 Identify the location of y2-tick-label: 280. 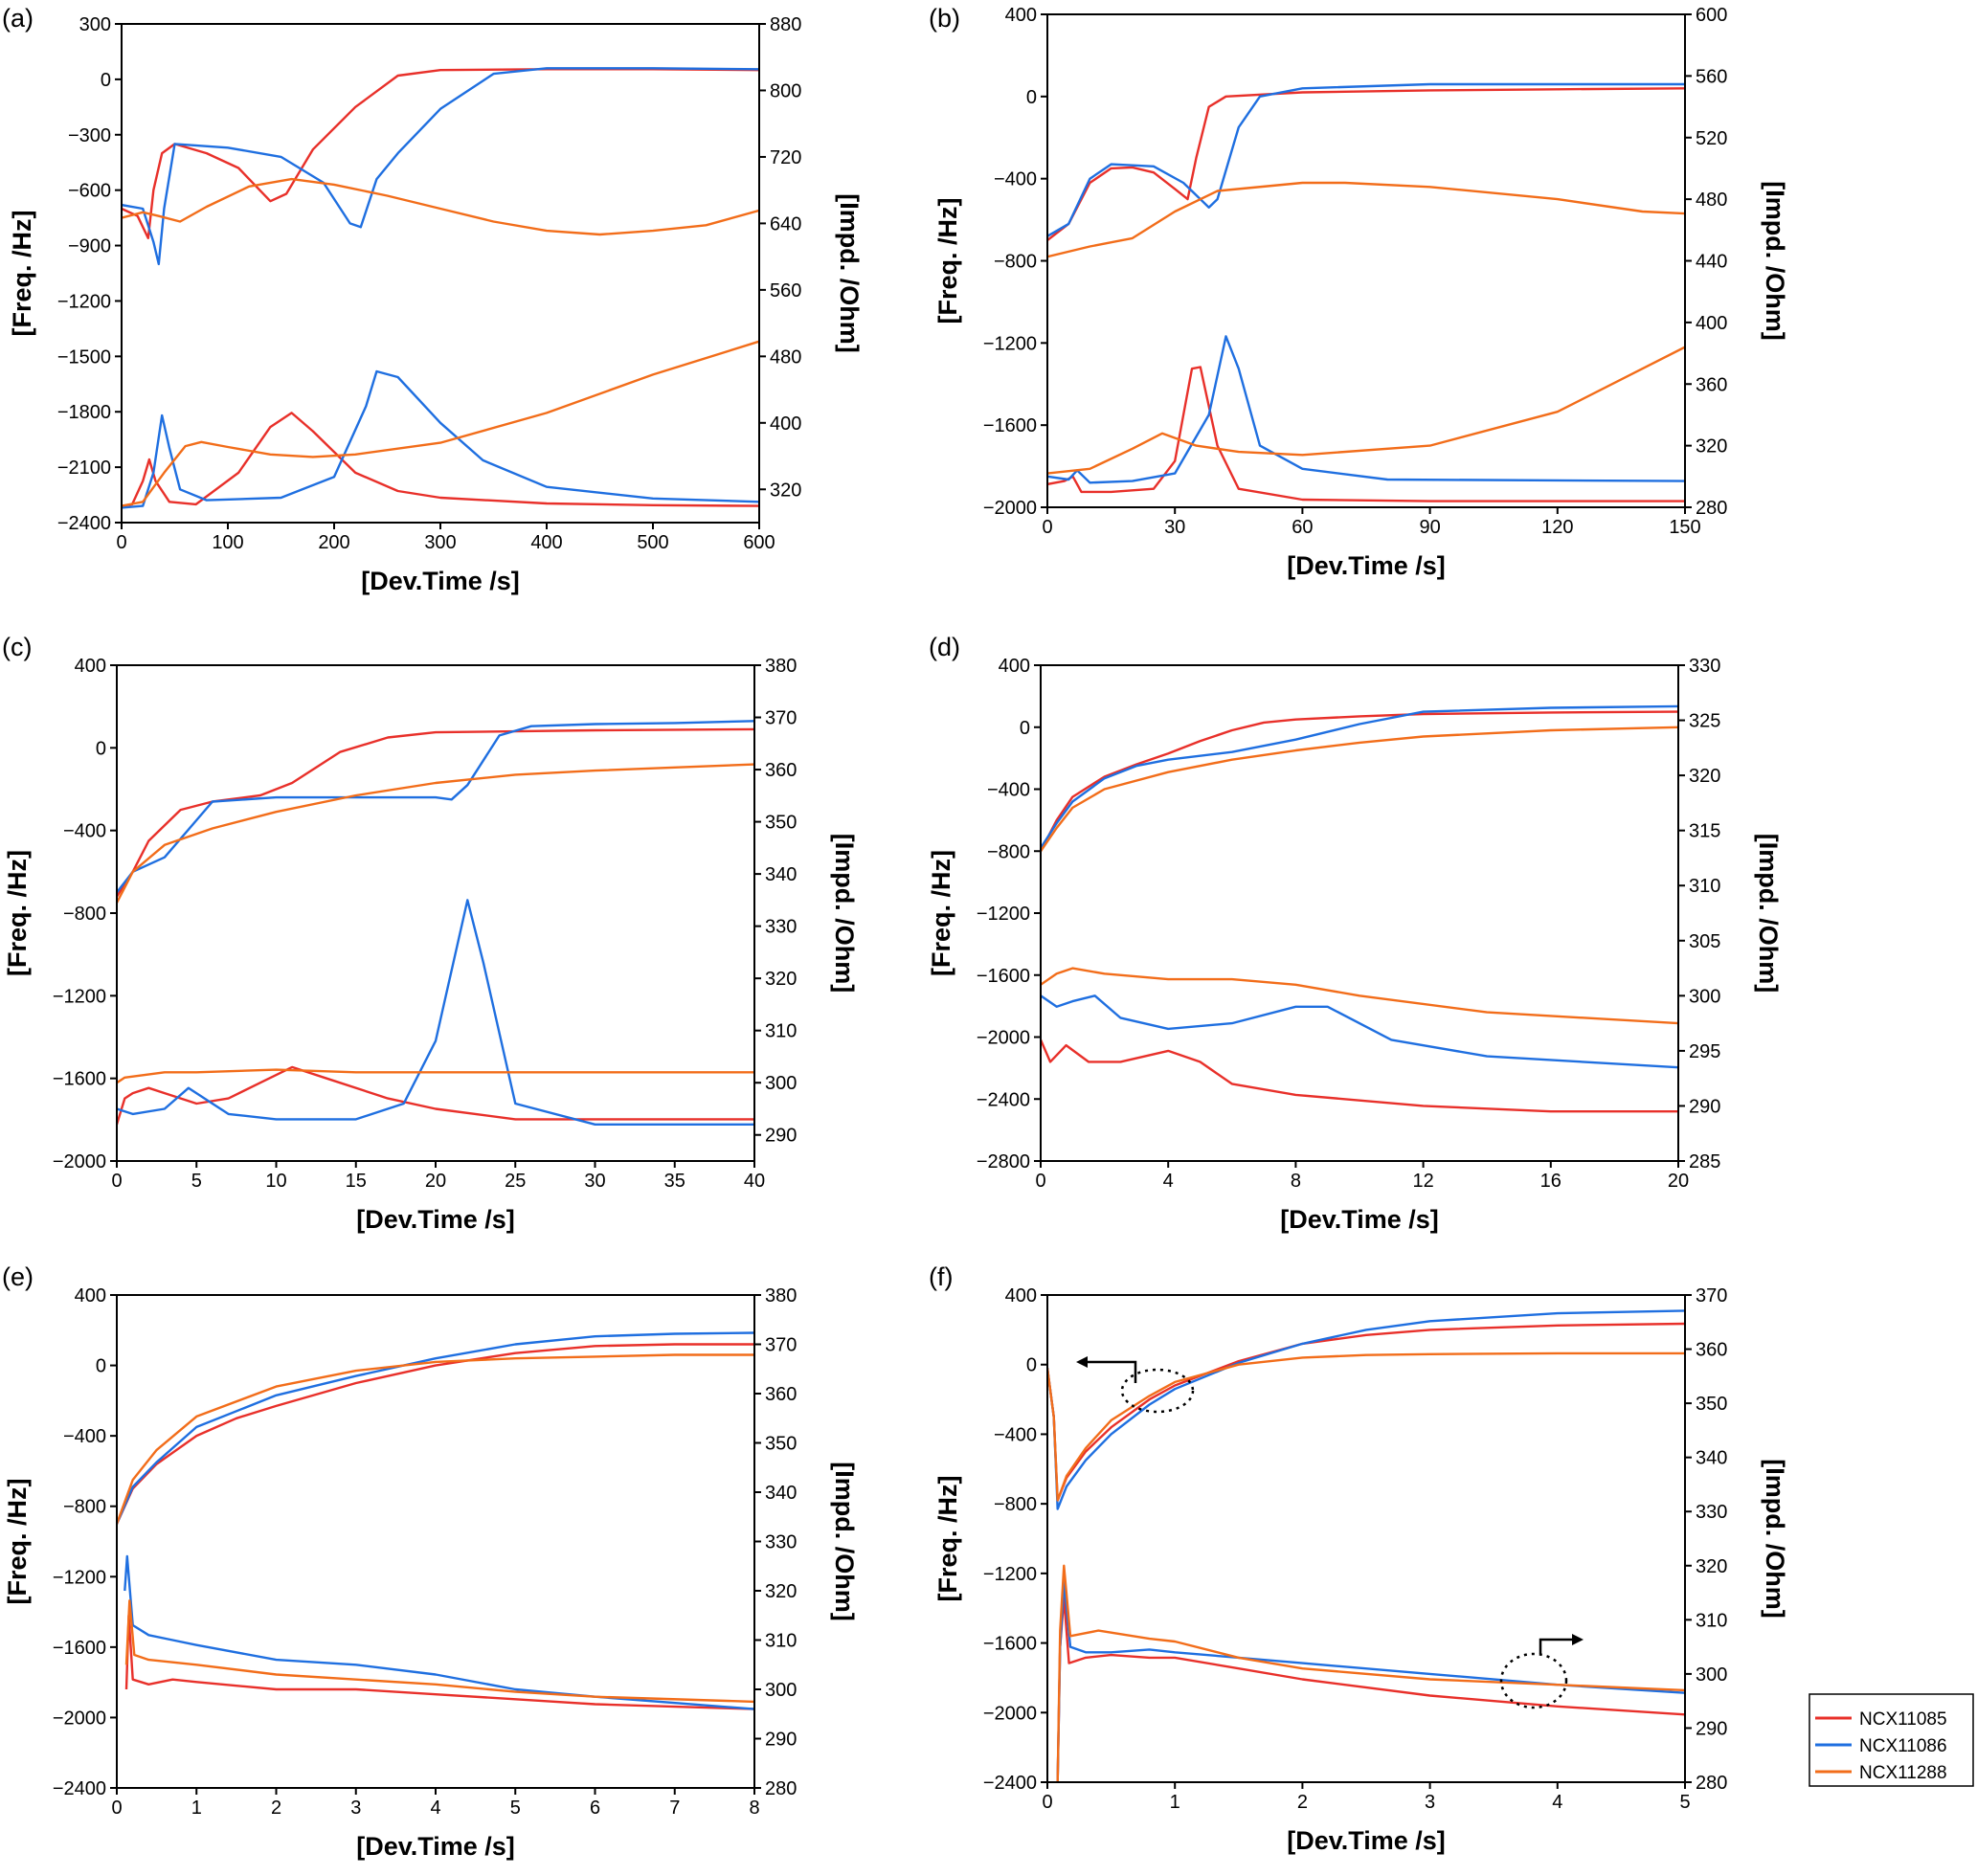
(1712, 1783).